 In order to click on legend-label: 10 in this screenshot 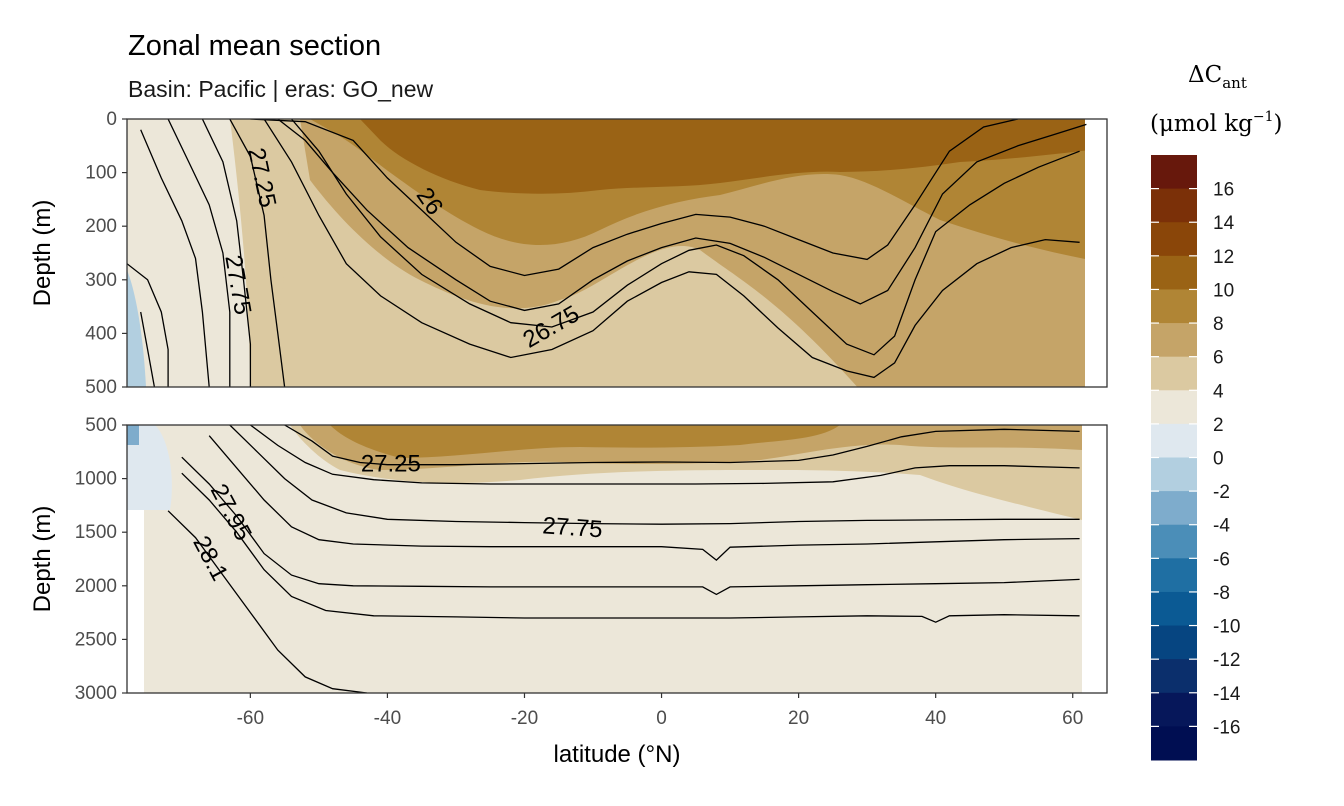, I will do `click(1223, 290)`.